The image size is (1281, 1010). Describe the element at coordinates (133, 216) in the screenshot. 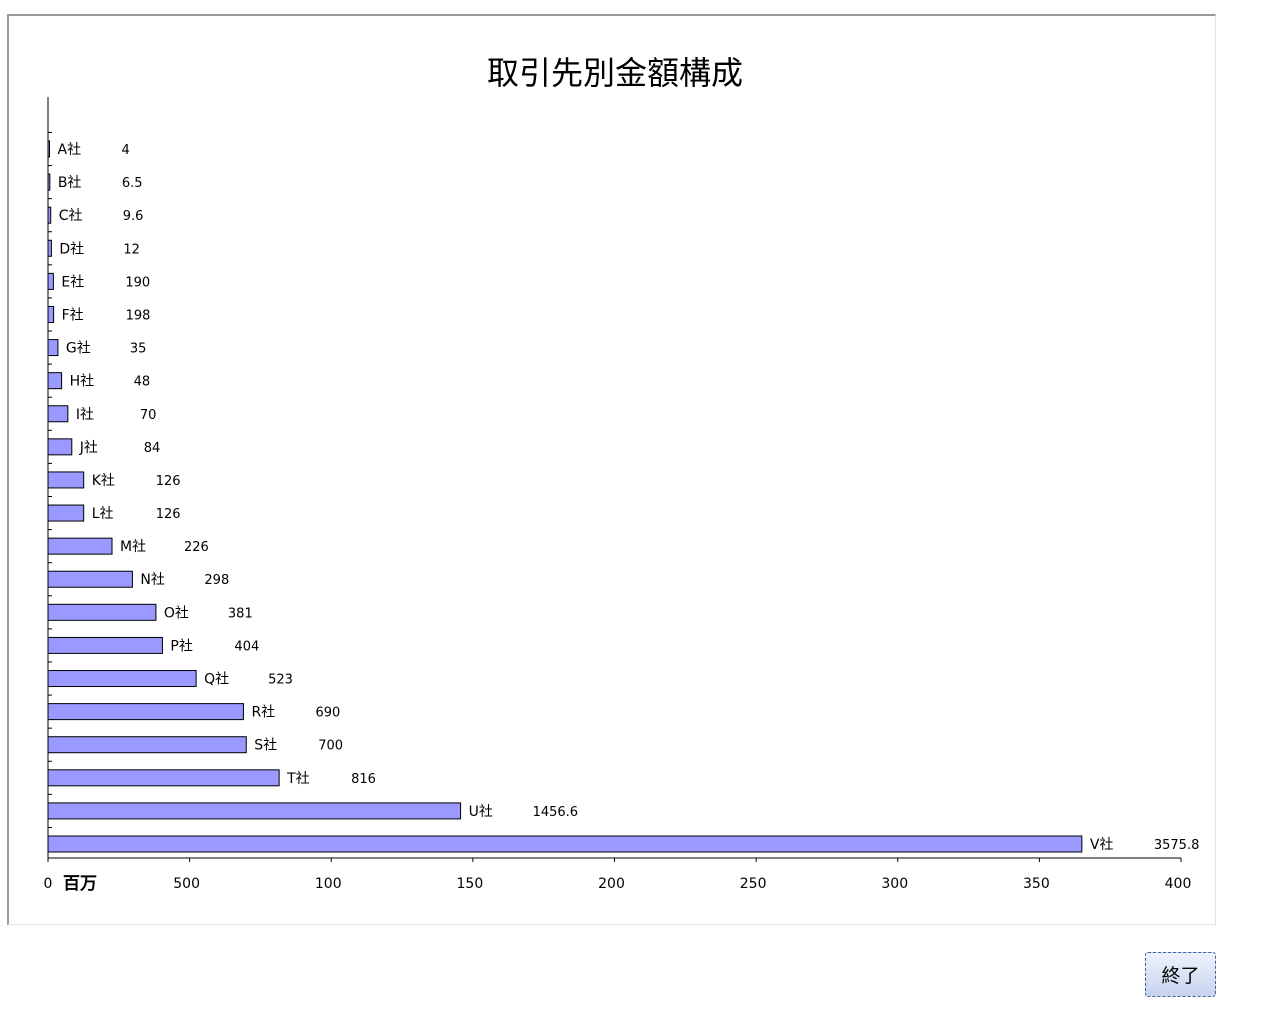

I see `value-label: 9.6` at that location.